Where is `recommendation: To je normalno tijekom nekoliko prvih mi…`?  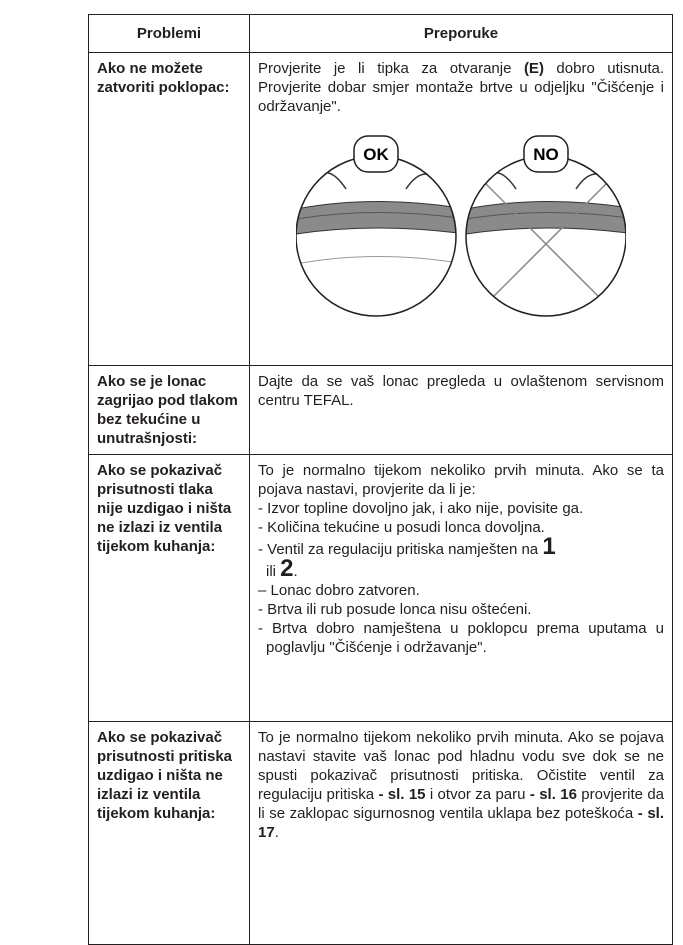 recommendation: To je normalno tijekom nekoliko prvih mi… is located at coordinates (461, 833).